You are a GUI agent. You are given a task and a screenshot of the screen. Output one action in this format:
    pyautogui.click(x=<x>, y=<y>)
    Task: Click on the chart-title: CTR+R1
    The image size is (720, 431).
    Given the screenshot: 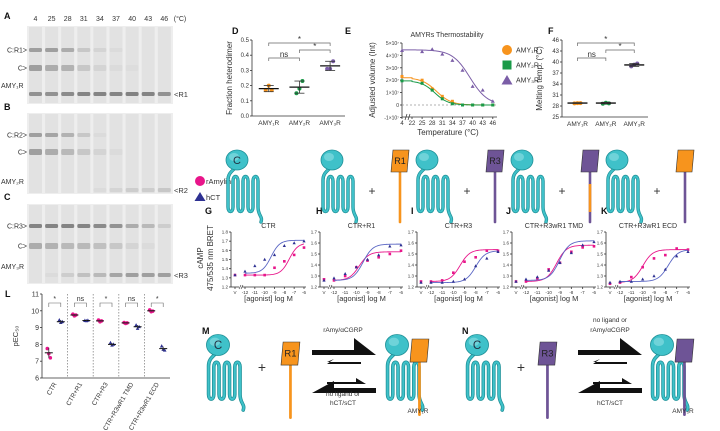 What is the action you would take?
    pyautogui.click(x=362, y=226)
    